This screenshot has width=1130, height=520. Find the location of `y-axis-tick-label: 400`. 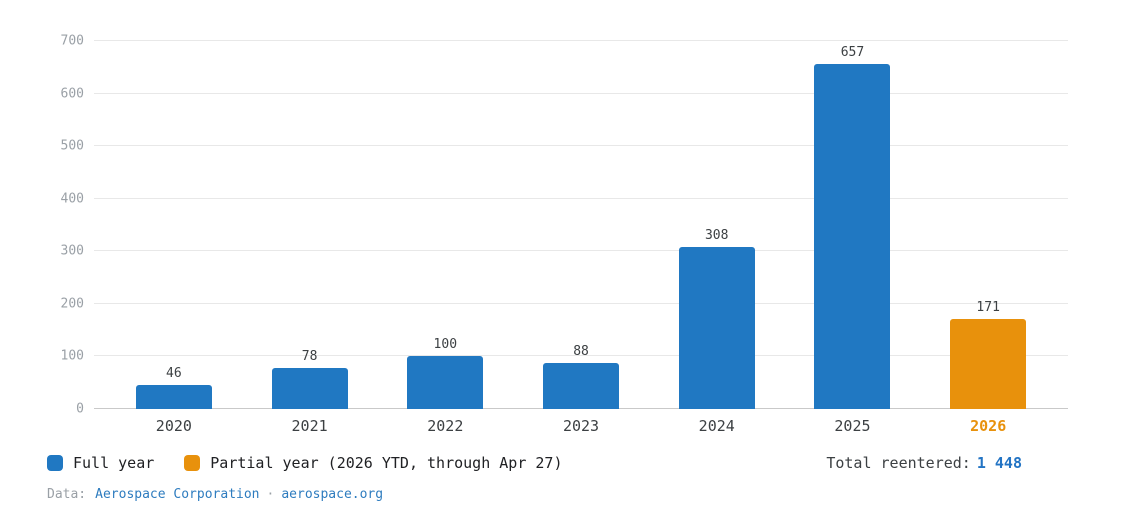

y-axis-tick-label: 400 is located at coordinates (72, 199).